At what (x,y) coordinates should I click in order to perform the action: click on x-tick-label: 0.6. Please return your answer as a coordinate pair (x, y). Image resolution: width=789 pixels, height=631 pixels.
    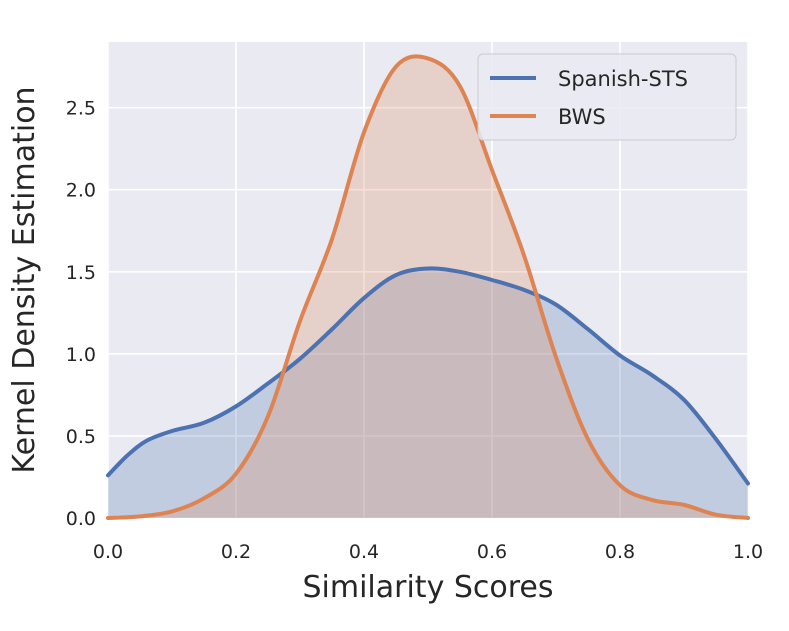
    Looking at the image, I should click on (492, 552).